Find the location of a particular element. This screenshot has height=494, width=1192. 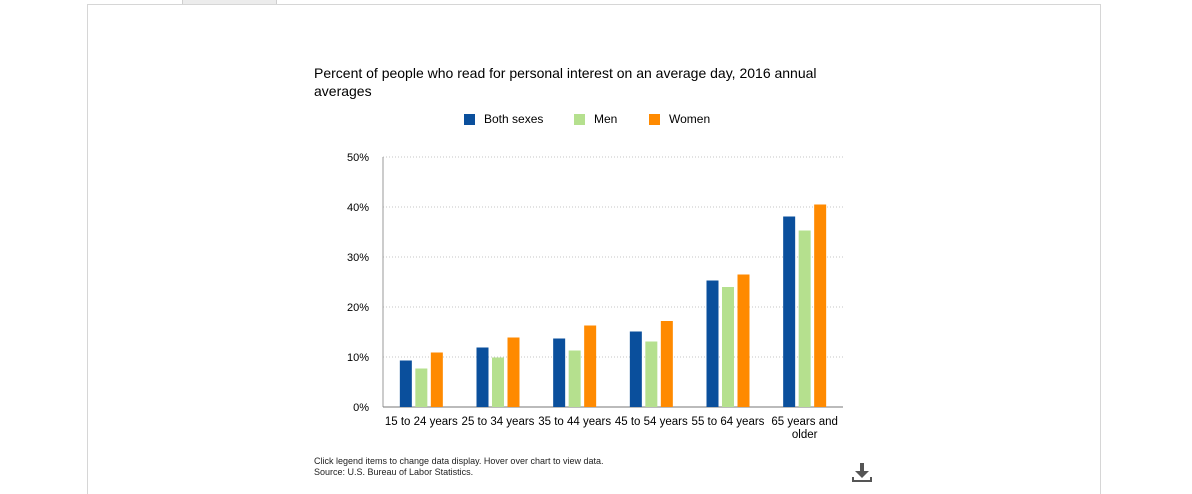

legend-label-men: Men is located at coordinates (606, 119).